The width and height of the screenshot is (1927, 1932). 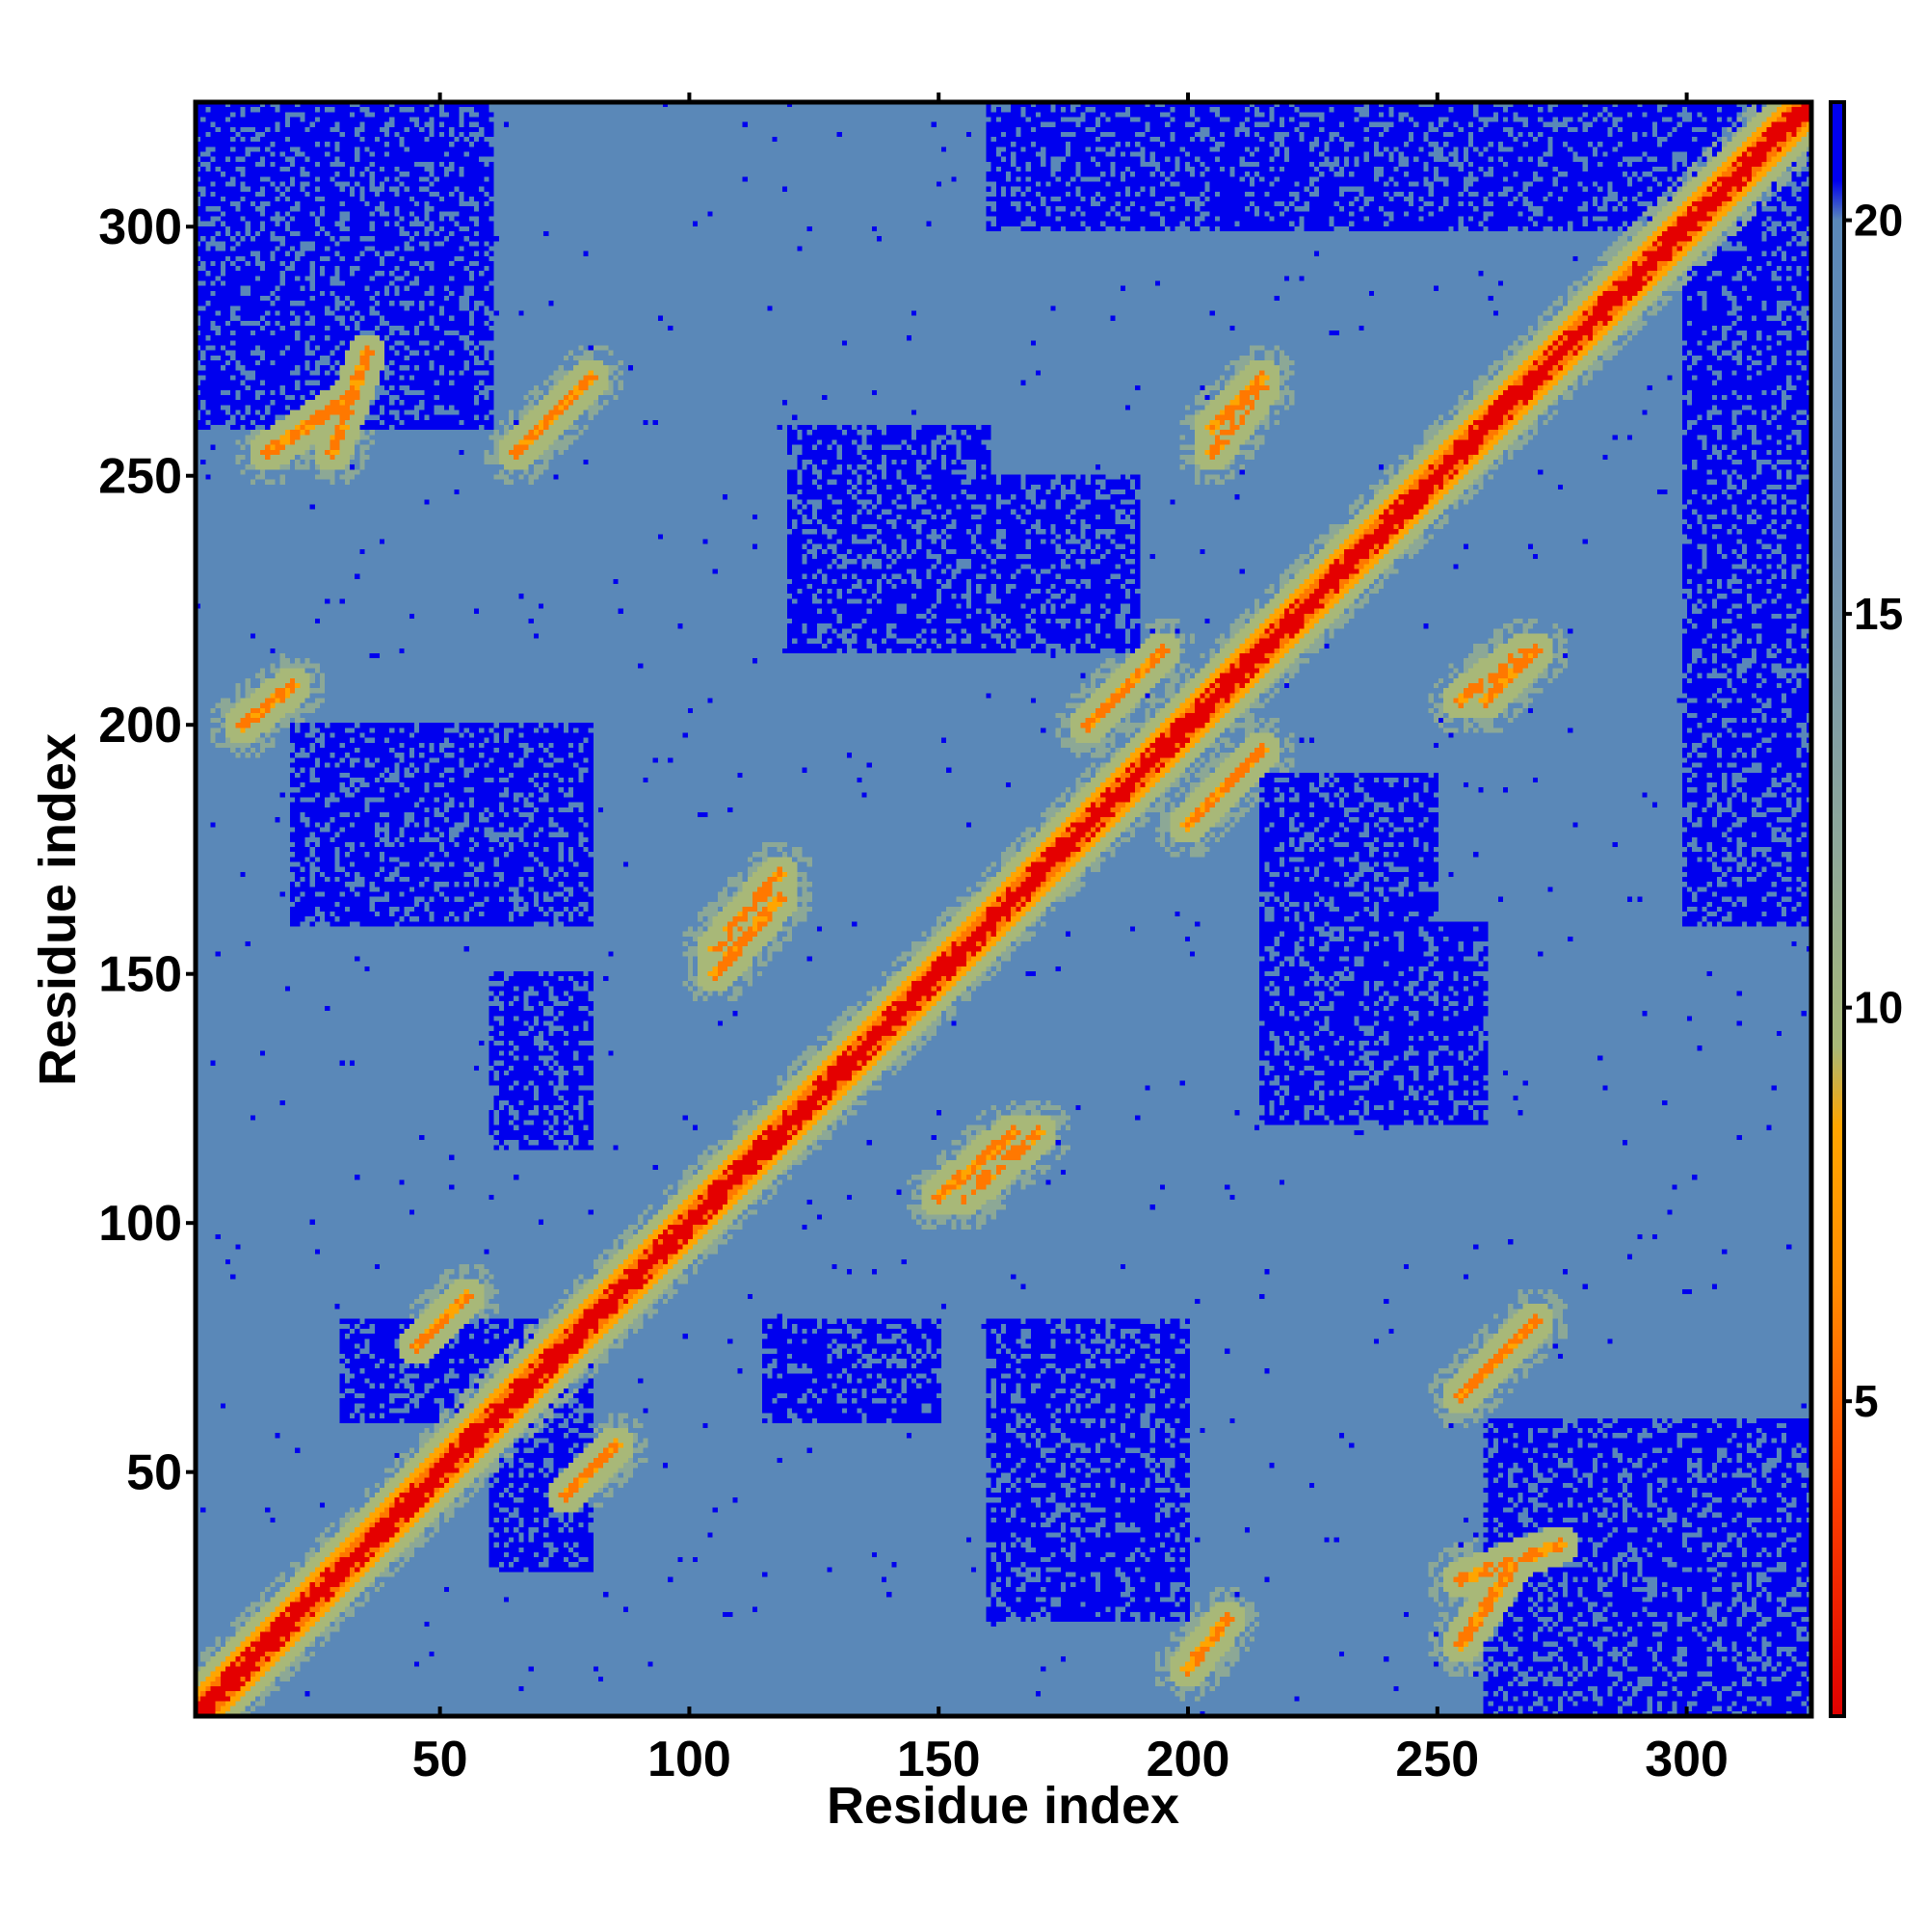 What do you see at coordinates (1437, 1759) in the screenshot?
I see `x-tick-label: 250` at bounding box center [1437, 1759].